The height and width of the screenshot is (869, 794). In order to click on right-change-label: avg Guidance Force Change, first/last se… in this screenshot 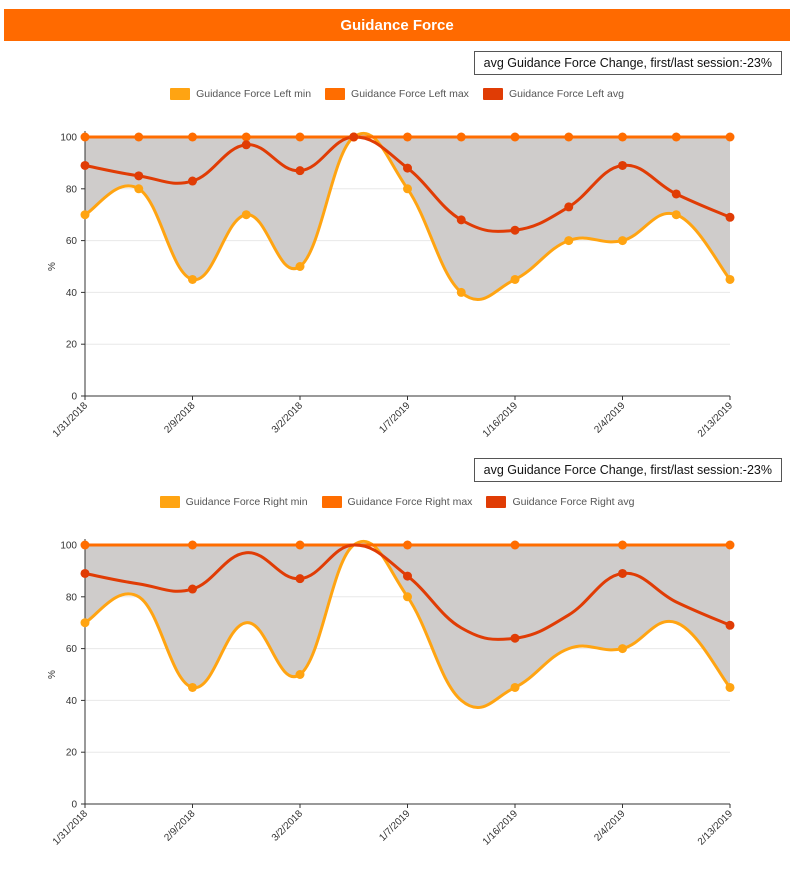, I will do `click(627, 470)`.